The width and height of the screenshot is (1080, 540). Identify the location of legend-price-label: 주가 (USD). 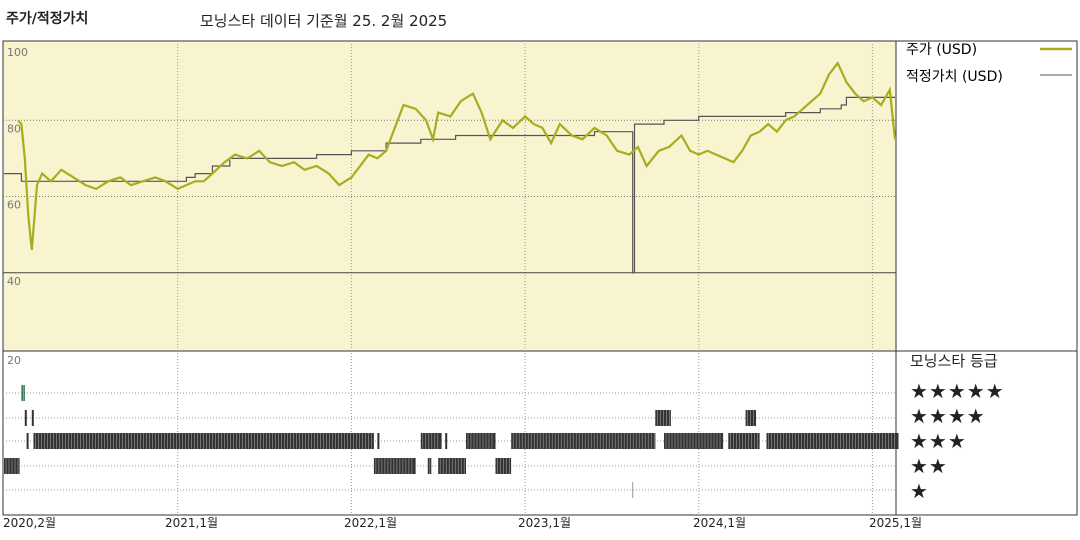
(941, 50).